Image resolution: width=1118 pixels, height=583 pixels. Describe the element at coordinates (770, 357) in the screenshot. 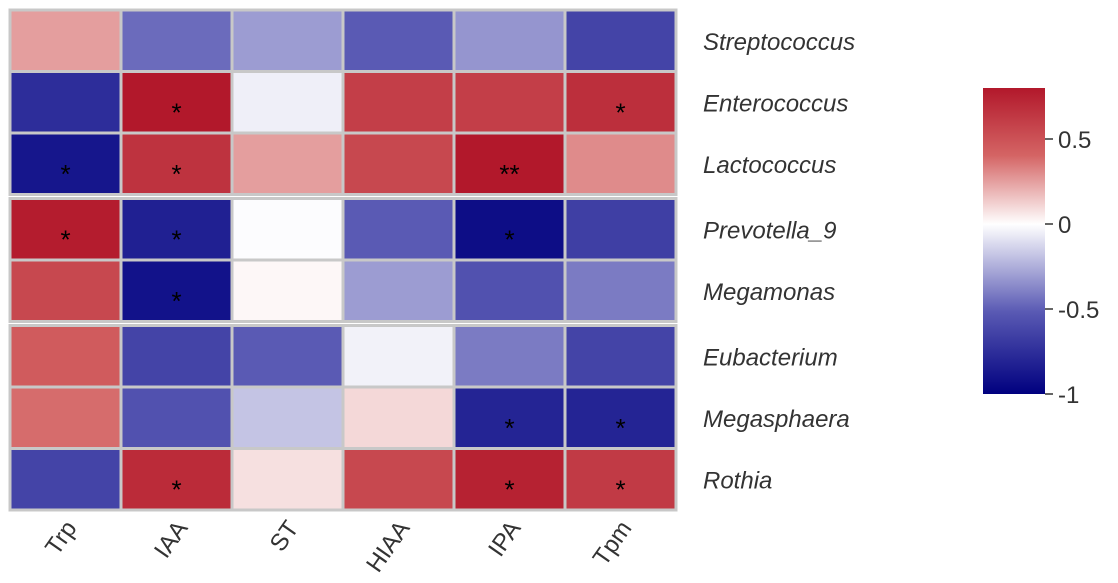

I see `row-label: Eubacterium` at that location.